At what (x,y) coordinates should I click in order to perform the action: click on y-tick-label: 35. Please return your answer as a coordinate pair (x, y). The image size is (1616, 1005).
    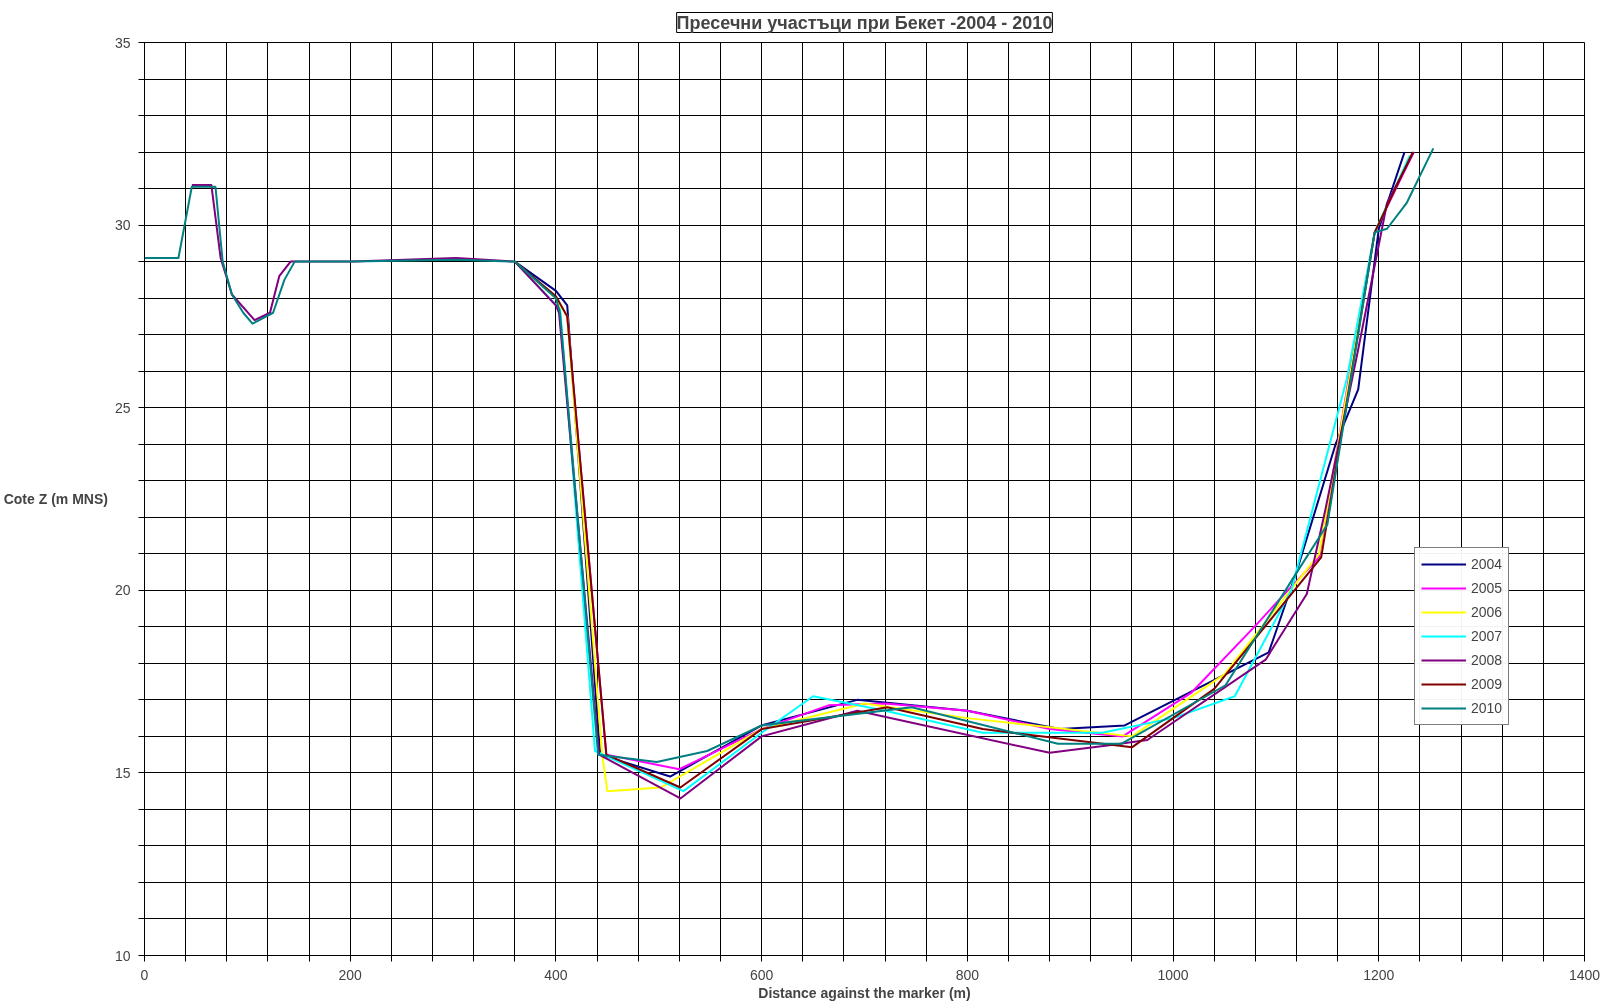
    Looking at the image, I should click on (122, 42).